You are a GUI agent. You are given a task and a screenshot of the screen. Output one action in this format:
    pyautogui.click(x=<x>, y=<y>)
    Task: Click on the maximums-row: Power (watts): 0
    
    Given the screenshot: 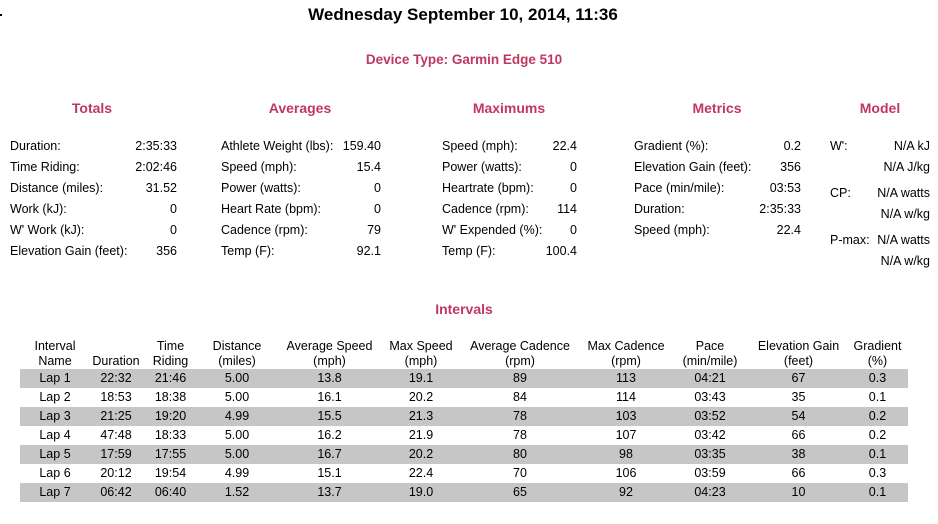 What is the action you would take?
    pyautogui.click(x=509, y=167)
    